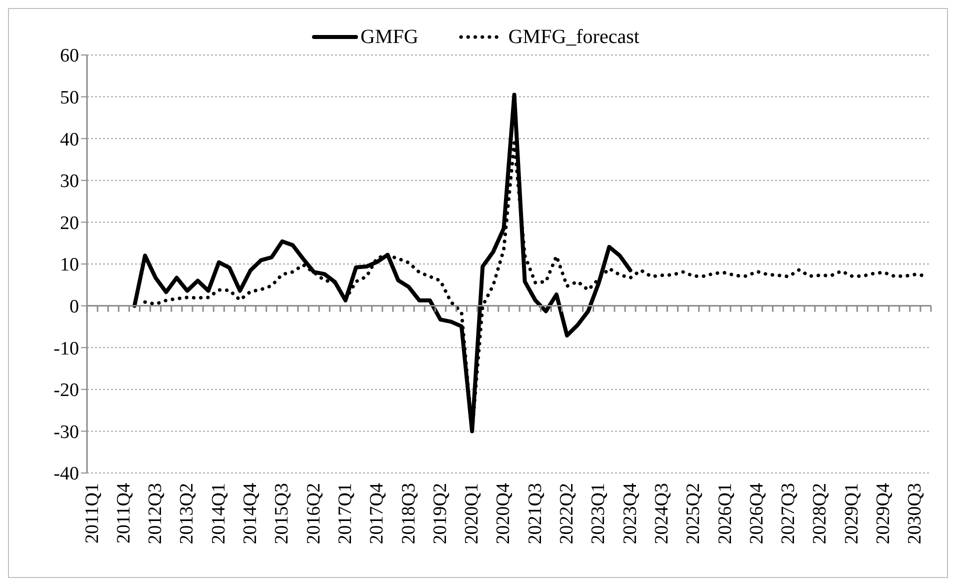 Image resolution: width=956 pixels, height=586 pixels. I want to click on x-tick-label: 2020Q1, so click(472, 513).